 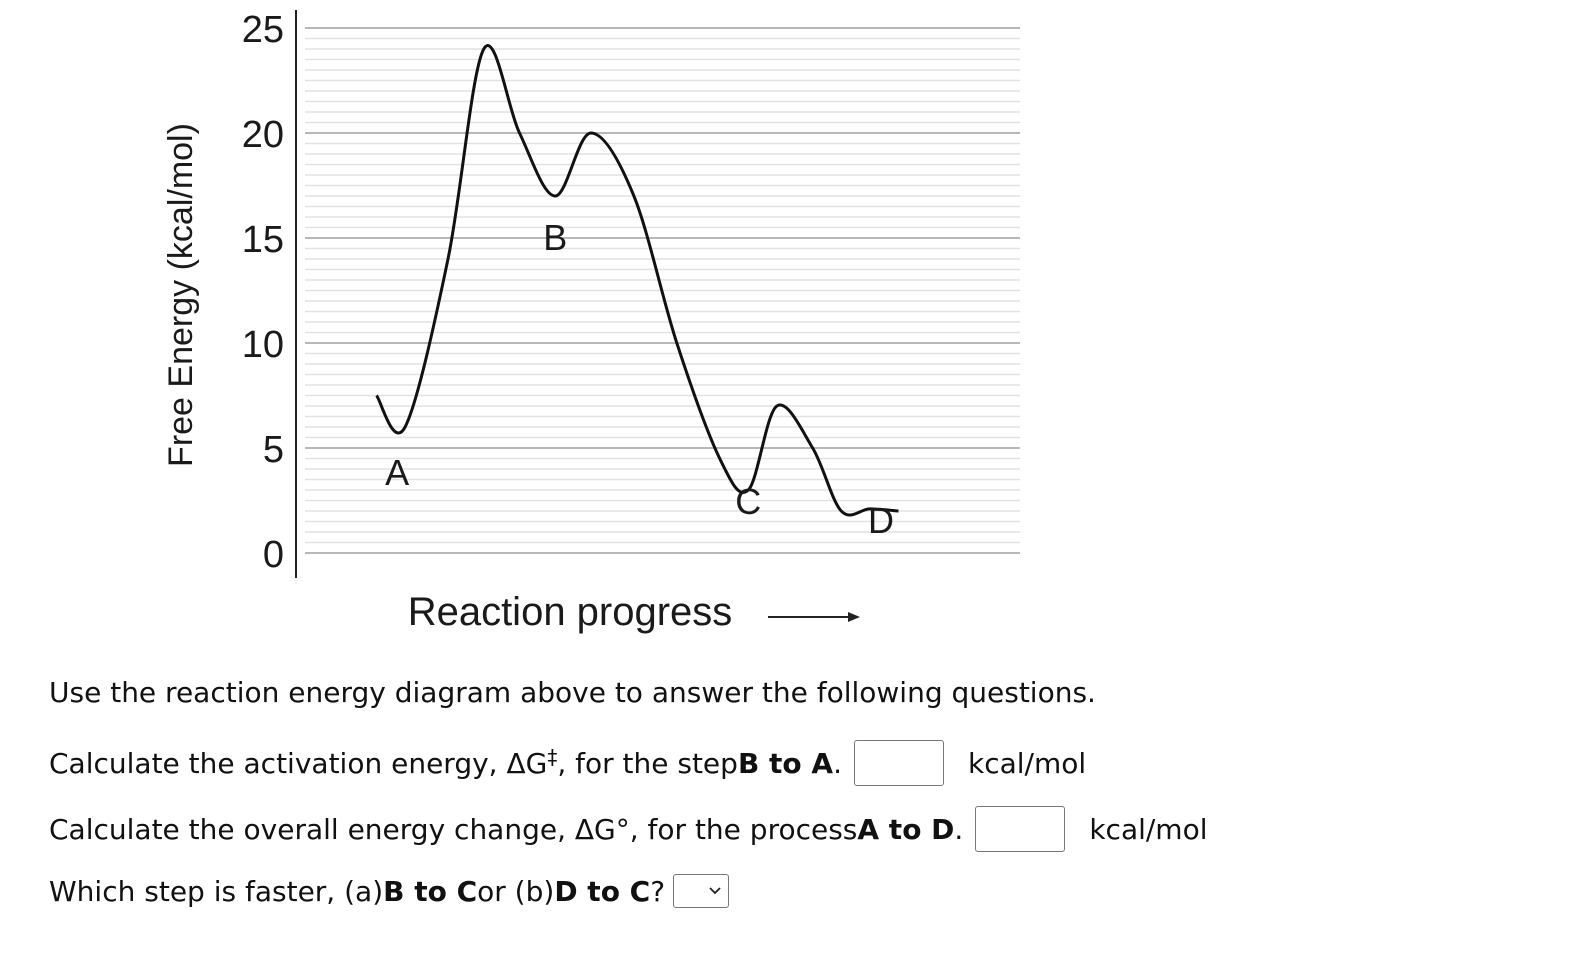 I want to click on faster-step-select, so click(x=701, y=891).